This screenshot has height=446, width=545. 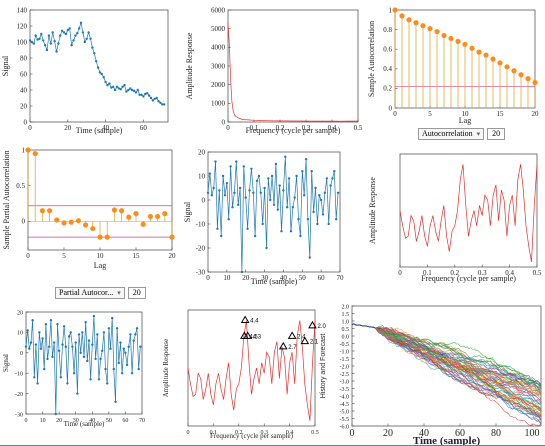 What do you see at coordinates (201, 224) in the screenshot?
I see `signal2-y-tick-label: -10` at bounding box center [201, 224].